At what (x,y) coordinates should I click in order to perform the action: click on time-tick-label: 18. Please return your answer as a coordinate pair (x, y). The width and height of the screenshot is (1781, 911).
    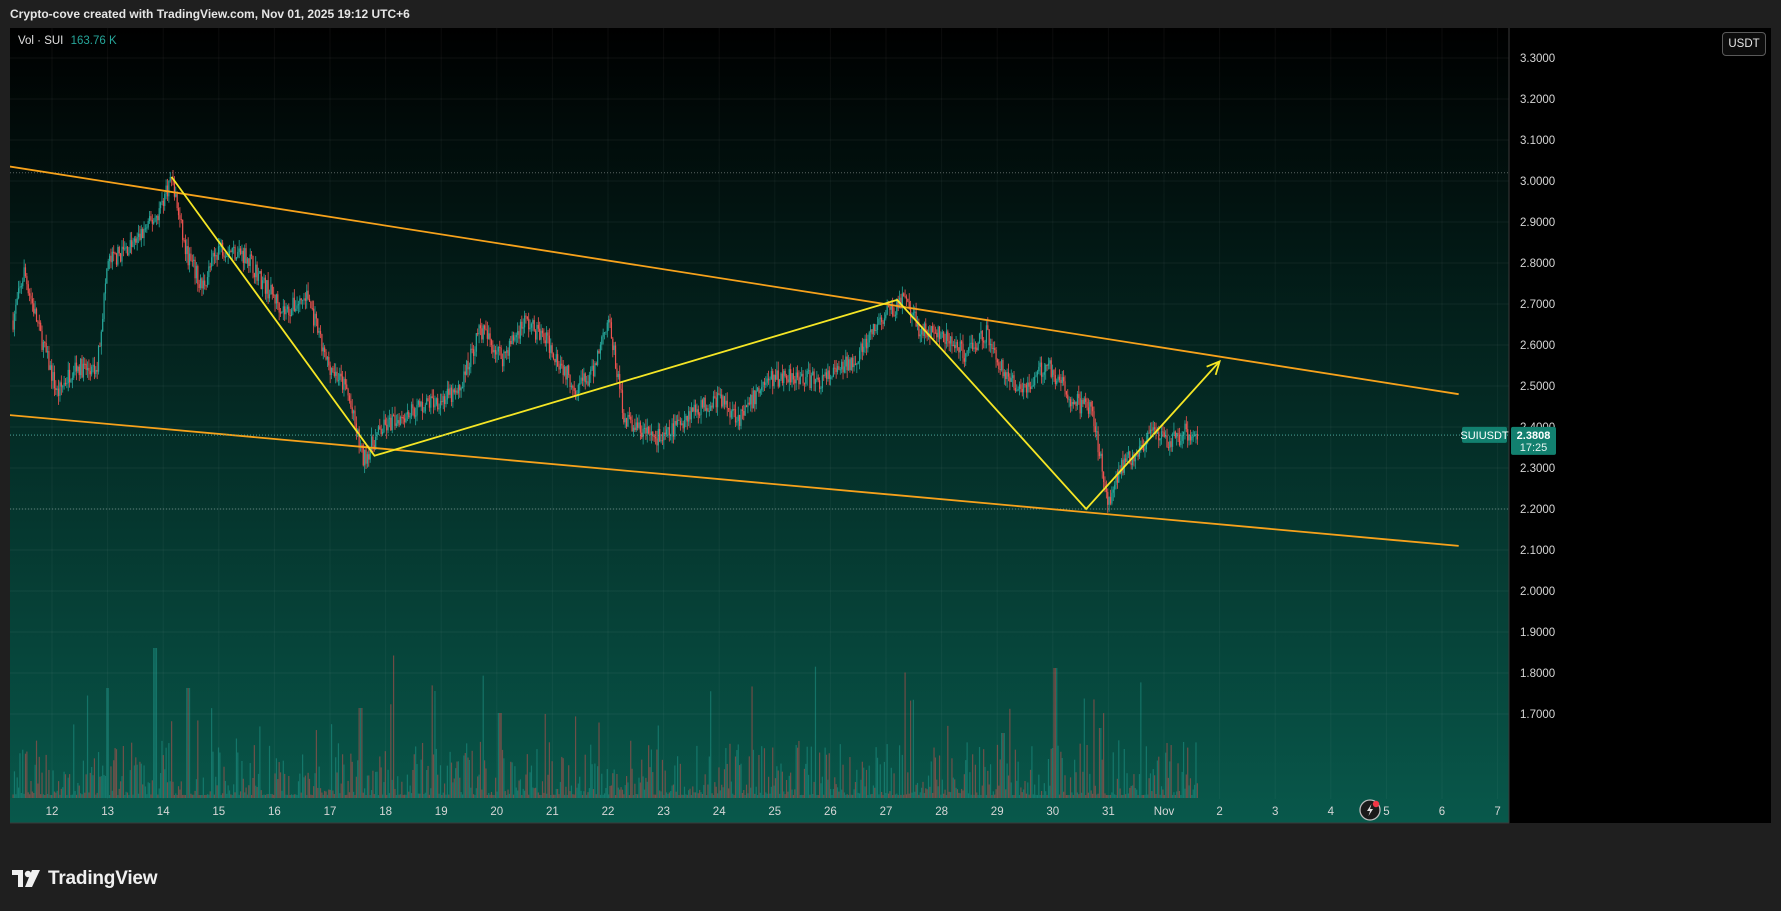
    Looking at the image, I should click on (385, 812).